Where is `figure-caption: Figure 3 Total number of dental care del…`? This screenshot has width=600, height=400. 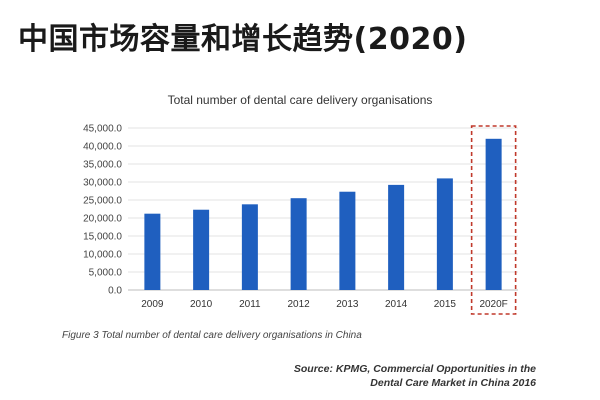
figure-caption: Figure 3 Total number of dental care del… is located at coordinates (212, 335).